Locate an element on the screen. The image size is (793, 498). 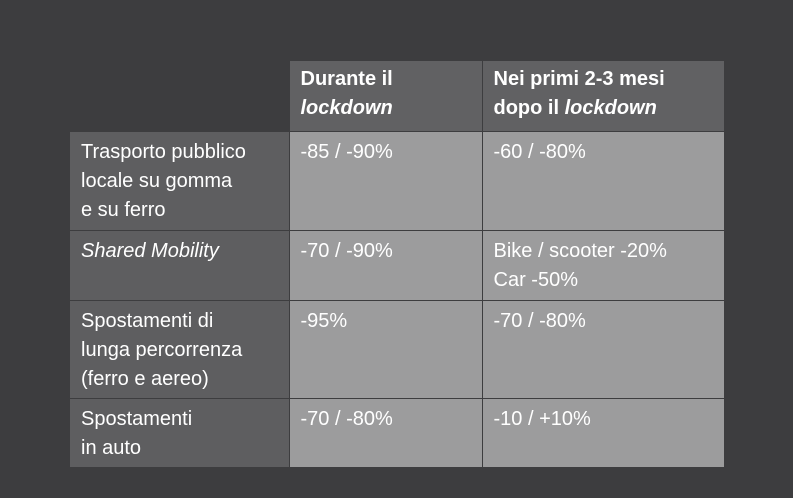
row-label-car-trips: Spostamenti in auto is located at coordinates (179, 432).